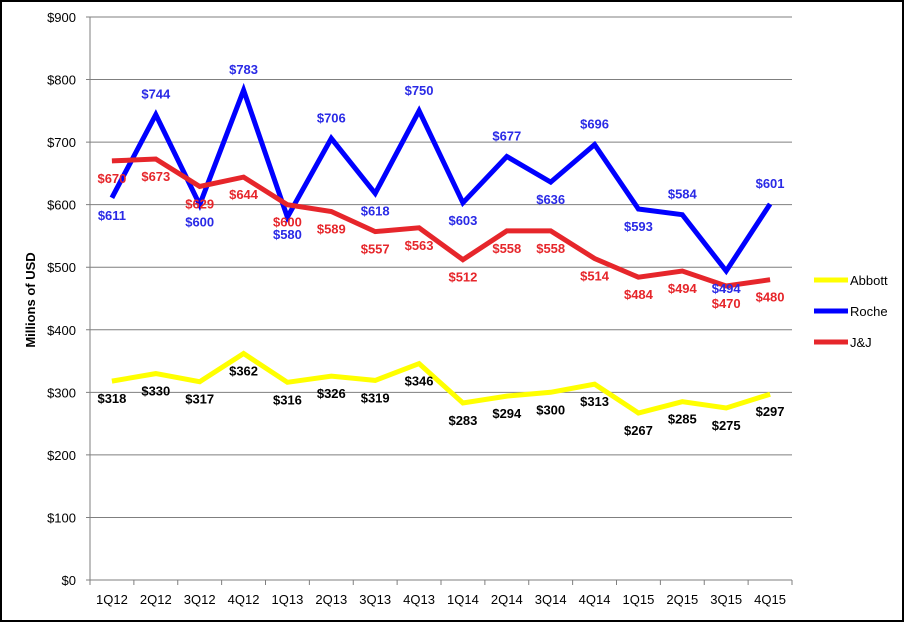  I want to click on data-label: $319, so click(375, 397).